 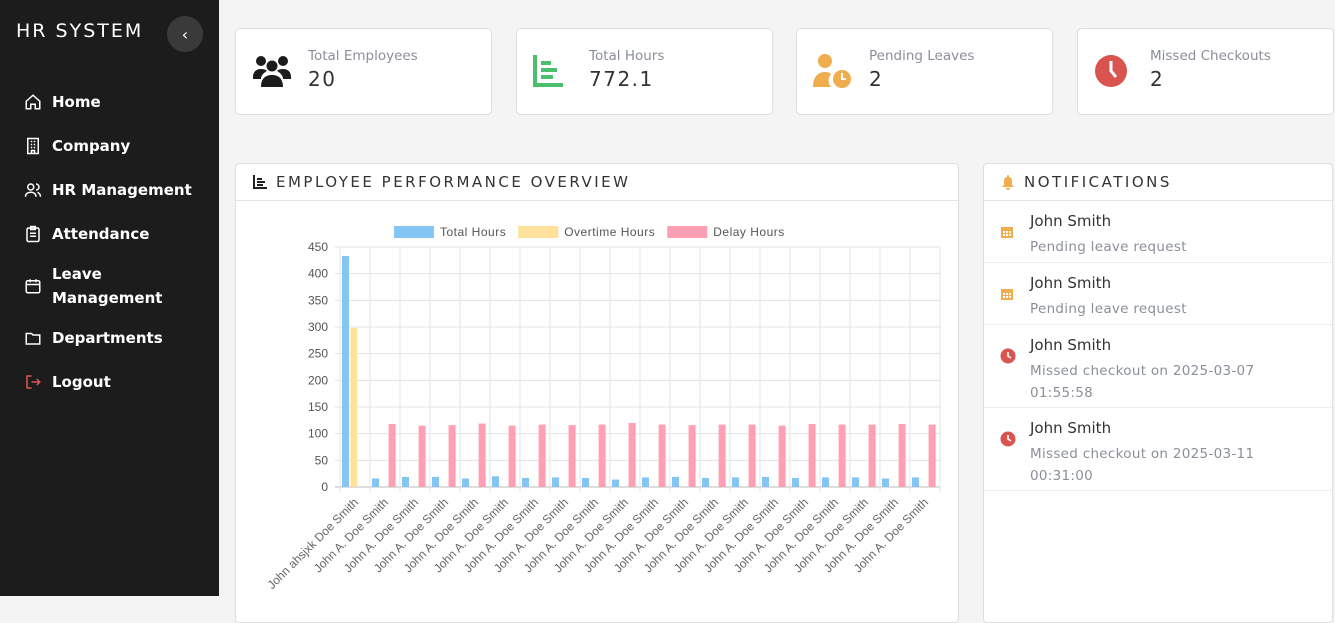 What do you see at coordinates (81, 382) in the screenshot?
I see `sidebar-item-label: Logout` at bounding box center [81, 382].